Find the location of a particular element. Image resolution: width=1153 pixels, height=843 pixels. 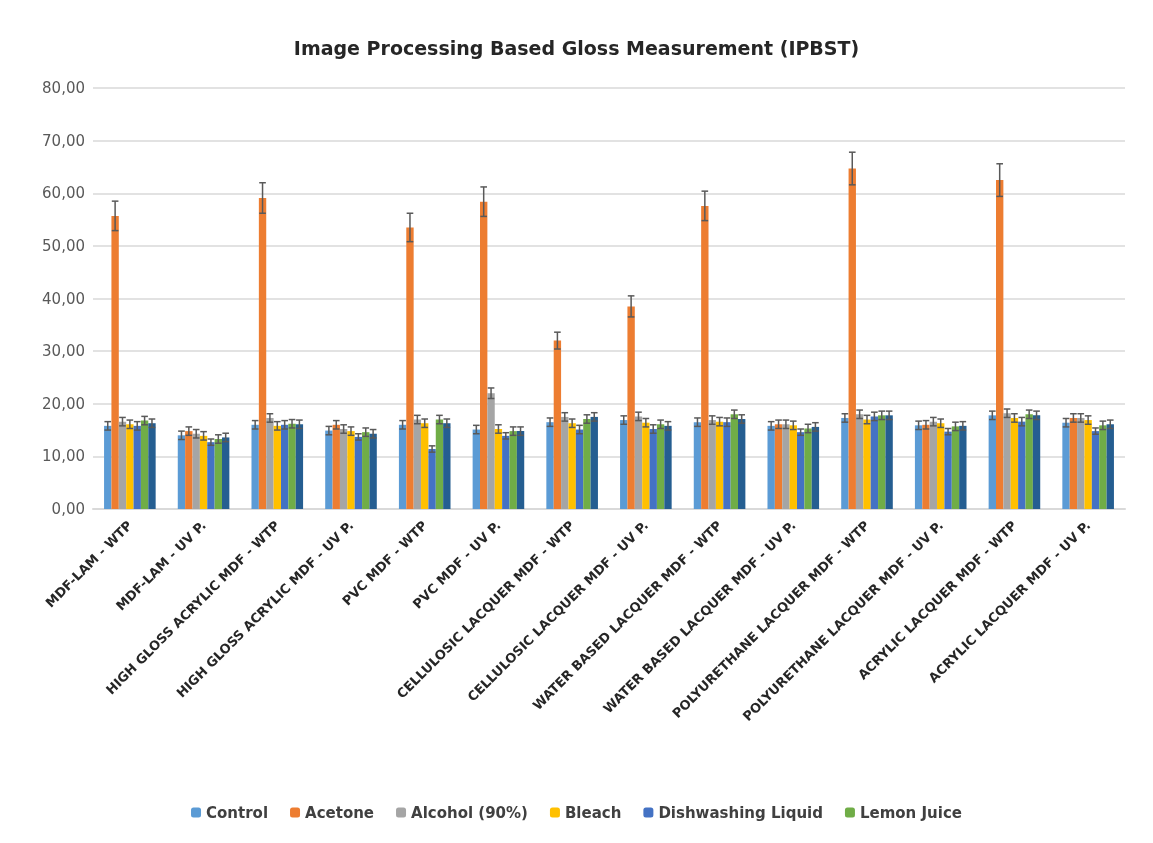

legend-label: Dishwashing Liquid is located at coordinates (740, 812).